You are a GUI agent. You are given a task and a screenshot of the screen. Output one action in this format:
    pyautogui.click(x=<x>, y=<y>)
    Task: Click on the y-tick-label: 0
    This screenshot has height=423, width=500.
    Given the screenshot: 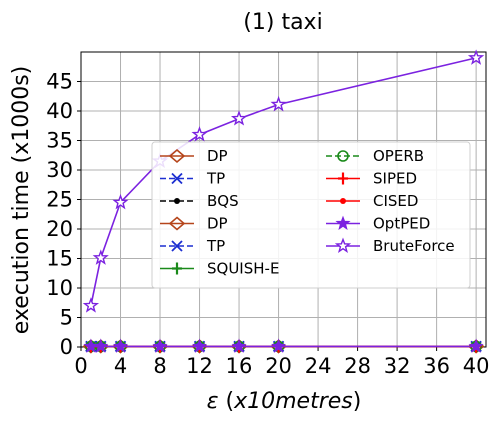 What is the action you would take?
    pyautogui.click(x=66, y=347)
    